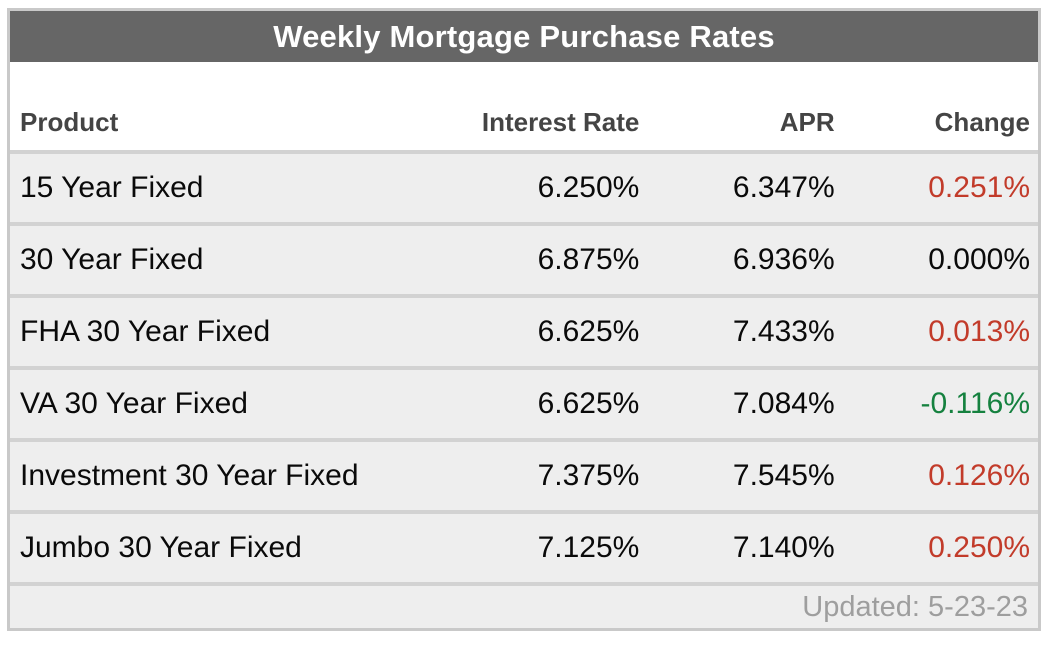  I want to click on product-cell: 30 Year Fixed, so click(226, 259).